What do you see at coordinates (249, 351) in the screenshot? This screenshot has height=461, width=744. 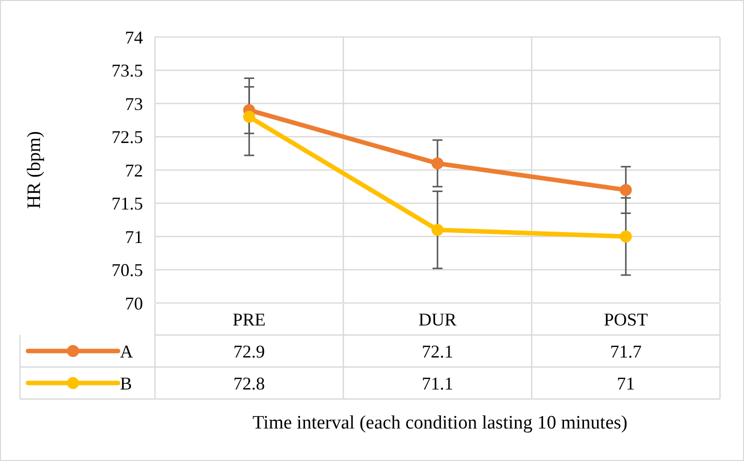 I see `data-label: 72.9` at bounding box center [249, 351].